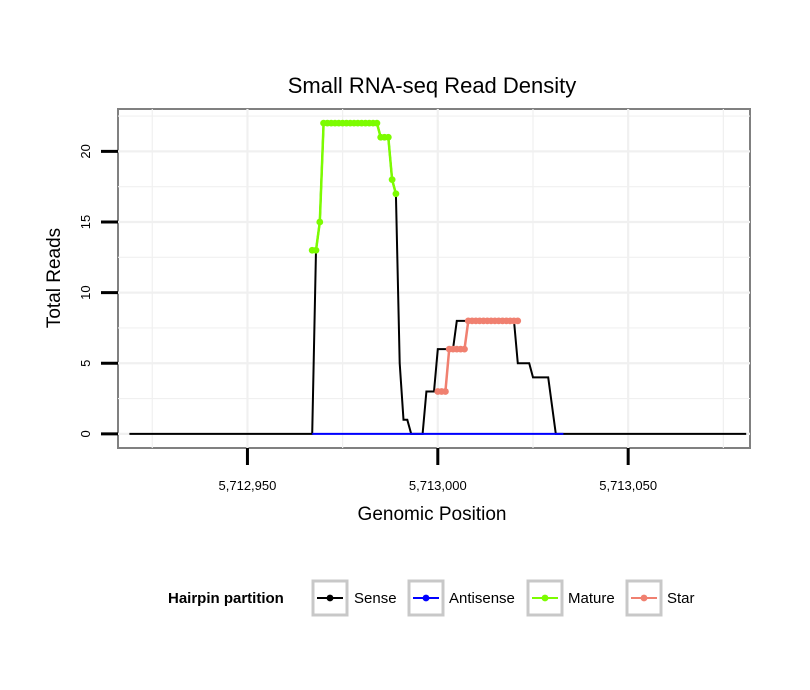 Image resolution: width=810 pixels, height=690 pixels. What do you see at coordinates (438, 470) in the screenshot?
I see `x-axis: 5,712,950 5,713,000 5,713,050` at bounding box center [438, 470].